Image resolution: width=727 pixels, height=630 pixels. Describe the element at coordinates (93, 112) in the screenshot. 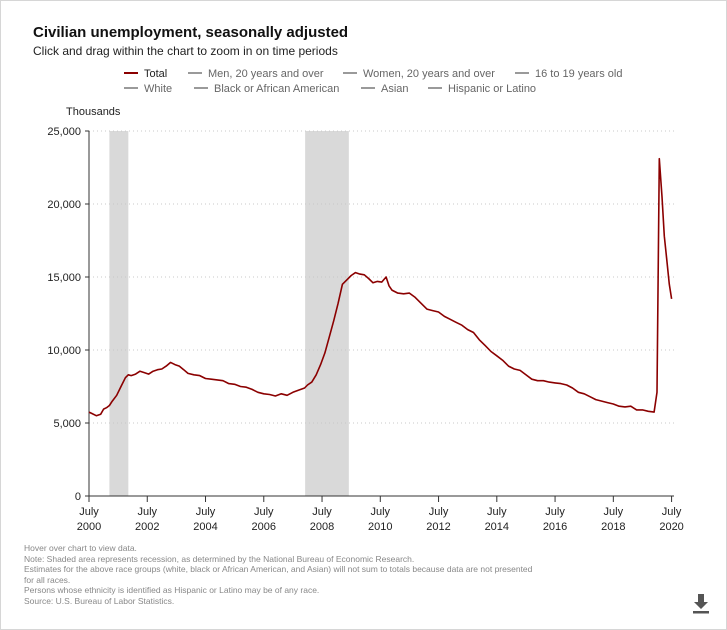

I see `y-axis-unit-label: Thousands` at that location.